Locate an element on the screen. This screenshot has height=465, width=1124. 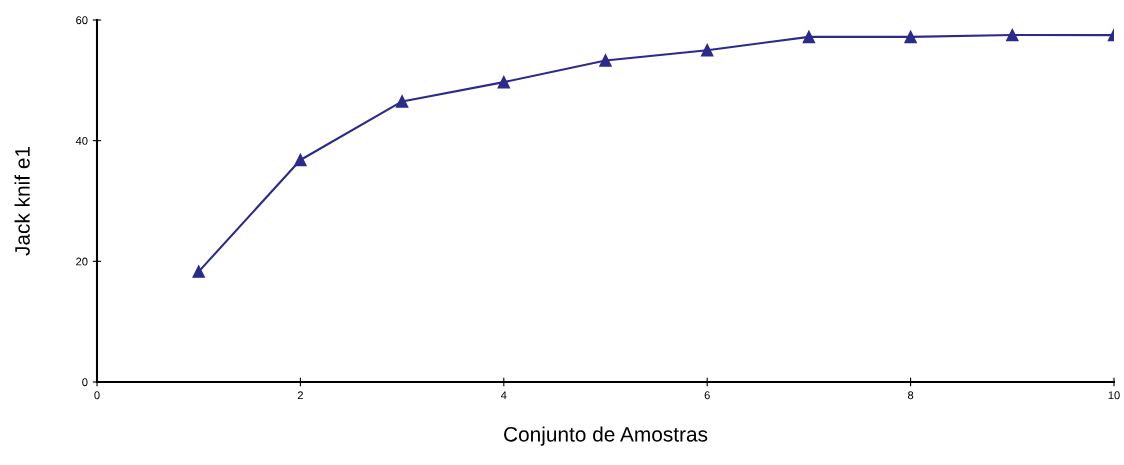
y-tick-label: 0 is located at coordinates (85, 382).